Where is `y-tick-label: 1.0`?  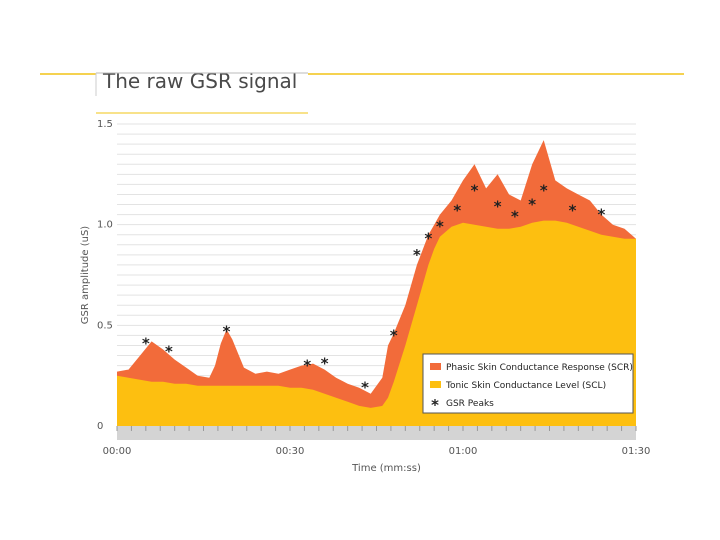 y-tick-label: 1.0 is located at coordinates (105, 225).